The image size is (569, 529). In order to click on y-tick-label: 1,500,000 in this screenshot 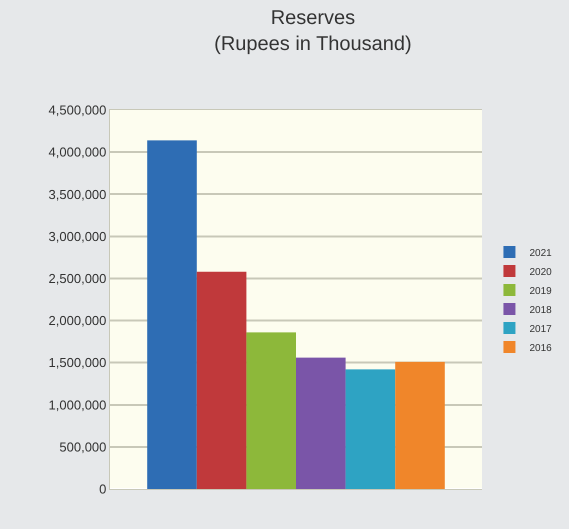, I will do `click(77, 362)`.